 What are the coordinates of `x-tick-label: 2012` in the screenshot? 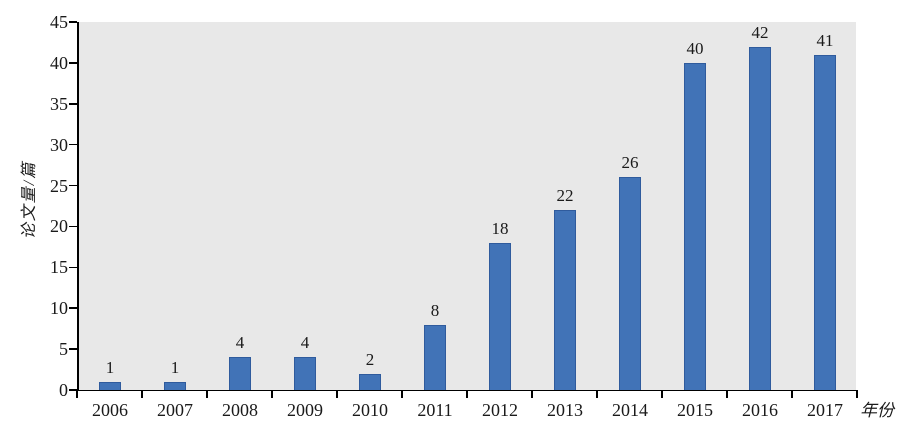 It's located at (500, 410).